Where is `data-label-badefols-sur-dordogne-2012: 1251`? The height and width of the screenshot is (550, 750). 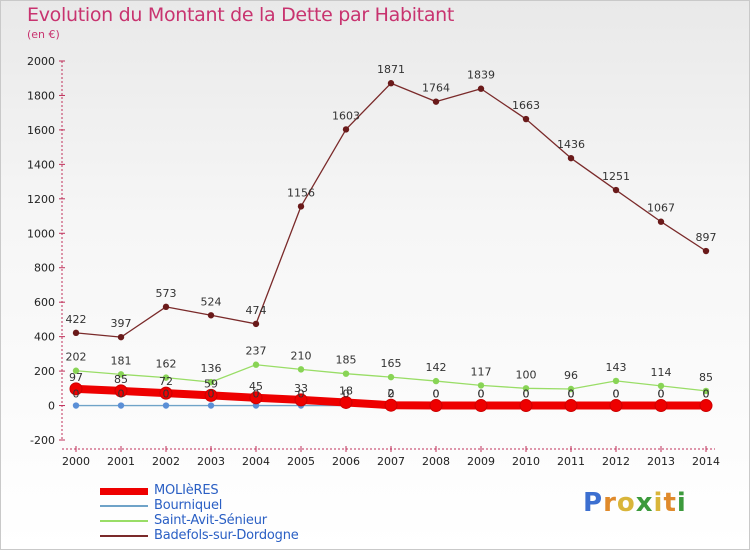 data-label-badefols-sur-dordogne-2012: 1251 is located at coordinates (616, 176).